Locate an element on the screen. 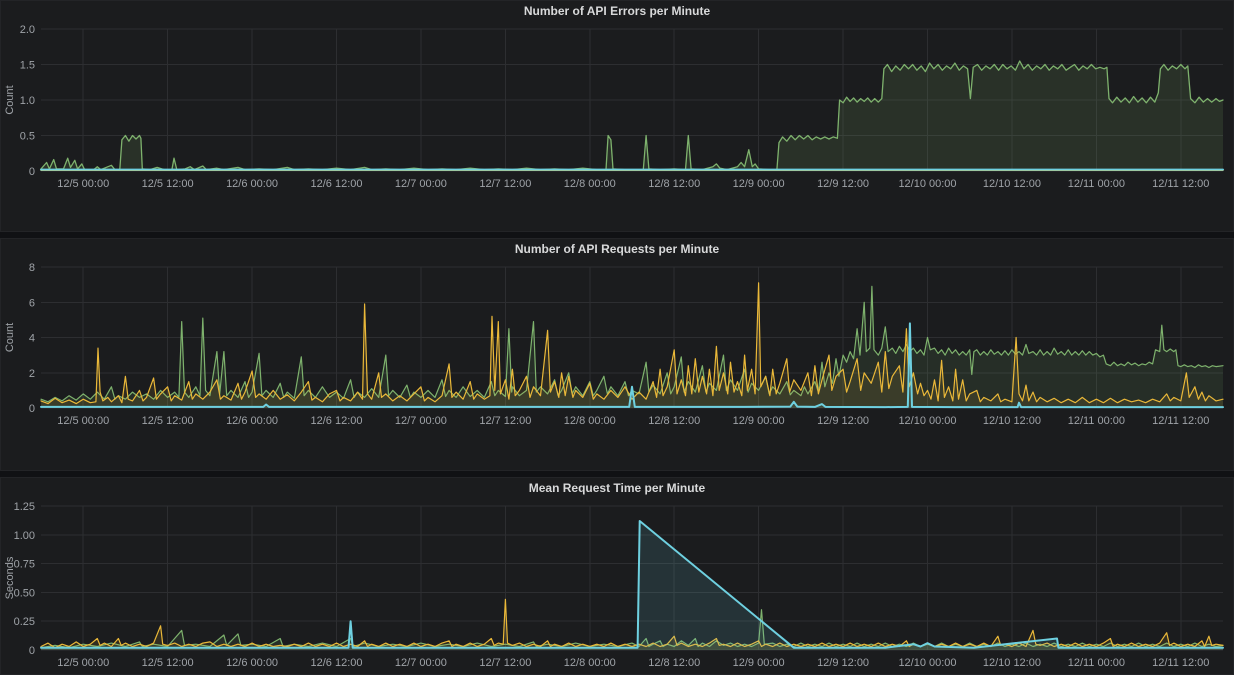 The height and width of the screenshot is (675, 1234). y-tick-label: 0.75 is located at coordinates (24, 565).